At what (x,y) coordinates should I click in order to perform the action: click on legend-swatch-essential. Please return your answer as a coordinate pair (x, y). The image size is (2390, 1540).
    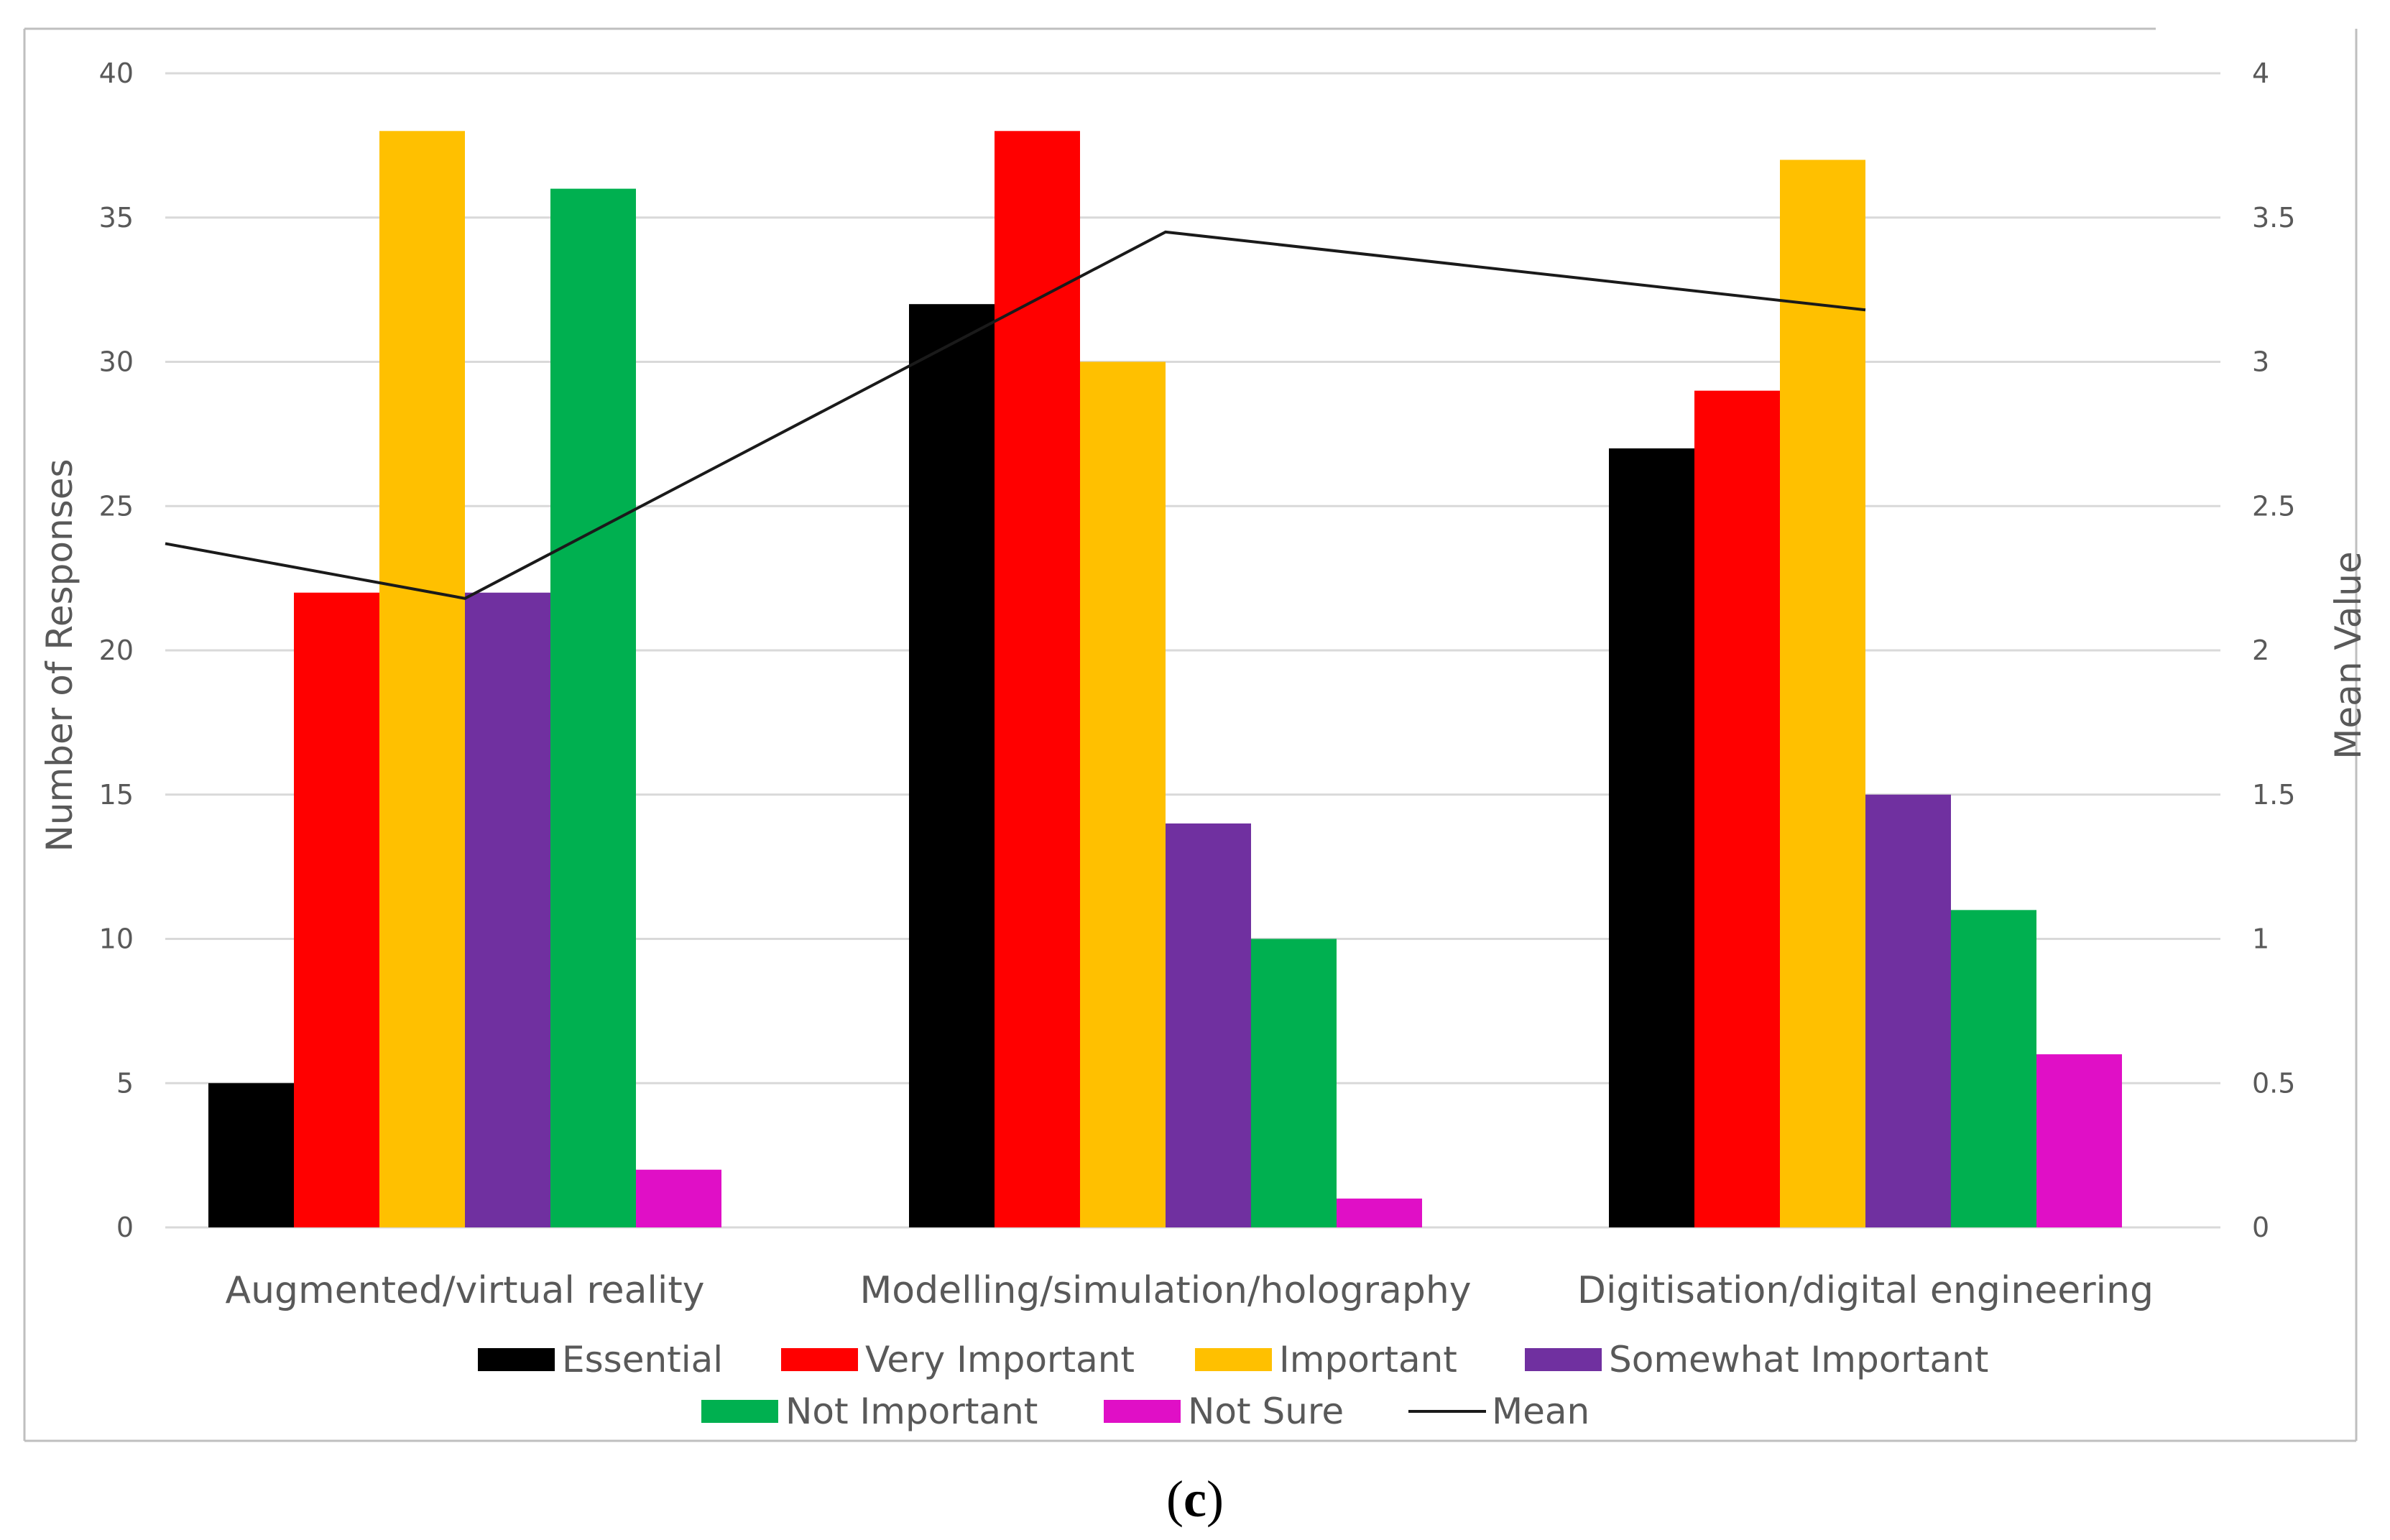
    Looking at the image, I should click on (516, 1360).